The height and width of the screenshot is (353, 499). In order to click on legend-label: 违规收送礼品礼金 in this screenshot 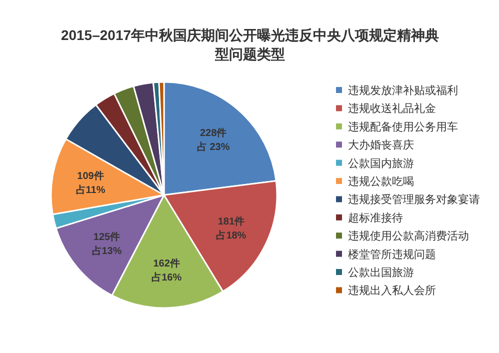, I will do `click(392, 109)`.